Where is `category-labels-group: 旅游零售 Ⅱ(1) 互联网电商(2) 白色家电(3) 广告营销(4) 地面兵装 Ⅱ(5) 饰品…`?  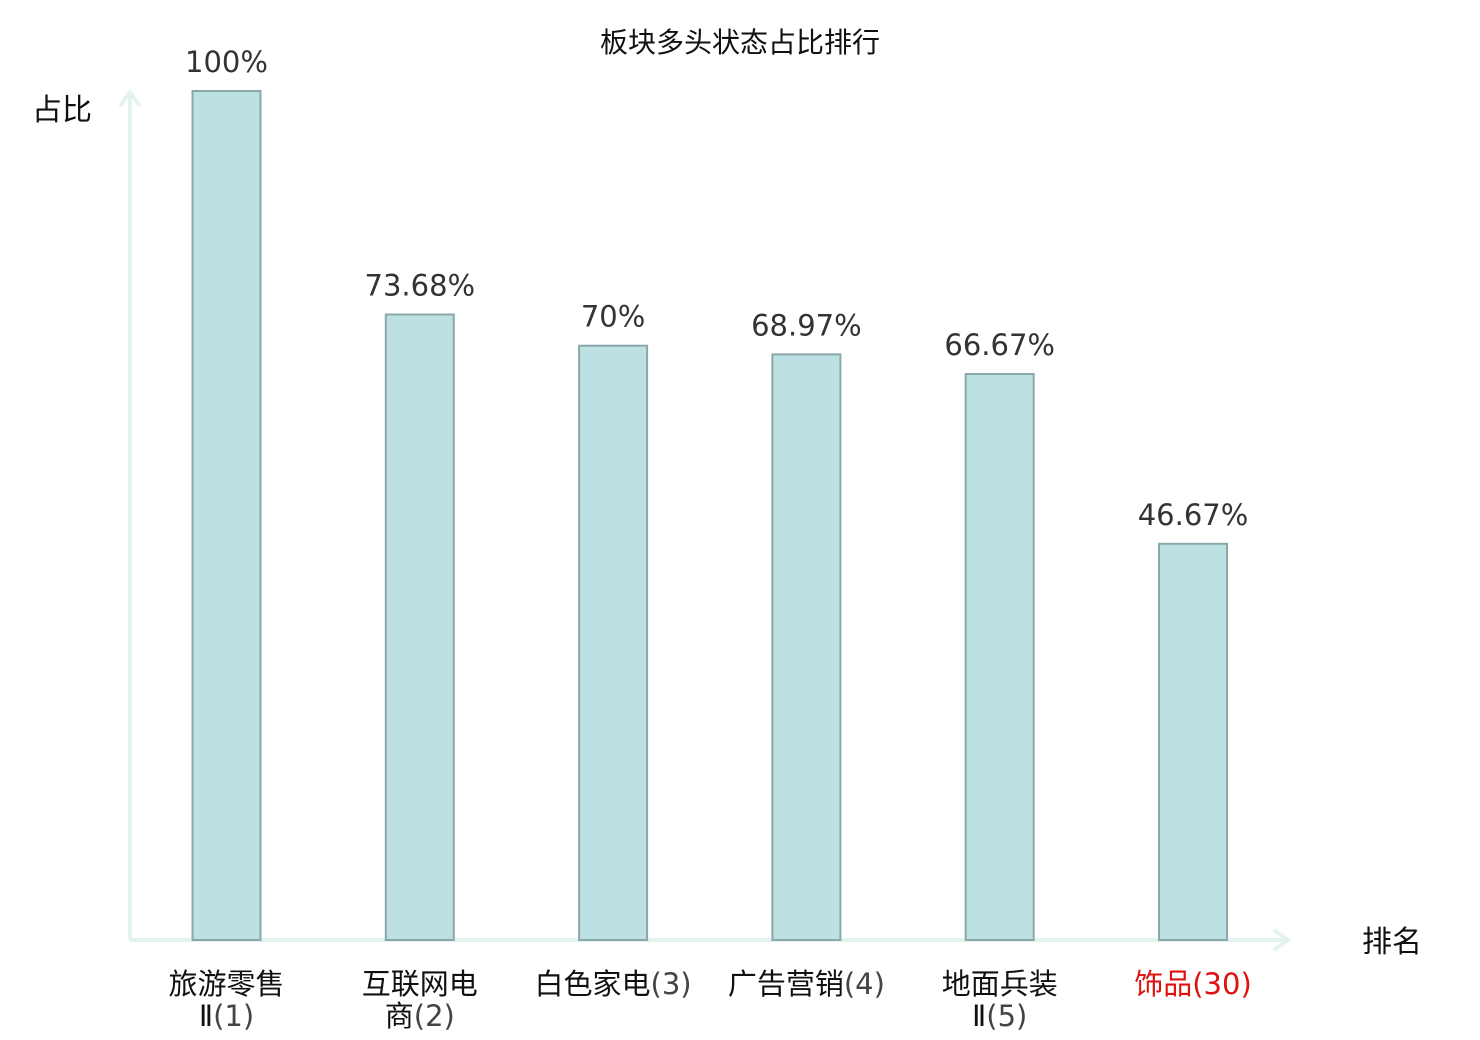
category-labels-group: 旅游零售 Ⅱ(1) 互联网电商(2) 白色家电(3) 广告营销(4) 地面兵装 Ⅱ(5) 饰品… is located at coordinates (709, 1000).